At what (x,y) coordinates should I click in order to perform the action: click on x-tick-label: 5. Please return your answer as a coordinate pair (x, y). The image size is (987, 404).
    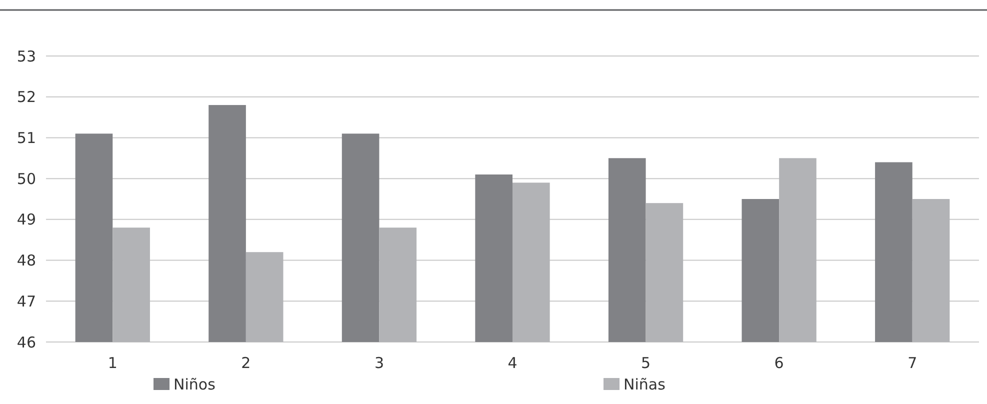
    Looking at the image, I should click on (646, 363).